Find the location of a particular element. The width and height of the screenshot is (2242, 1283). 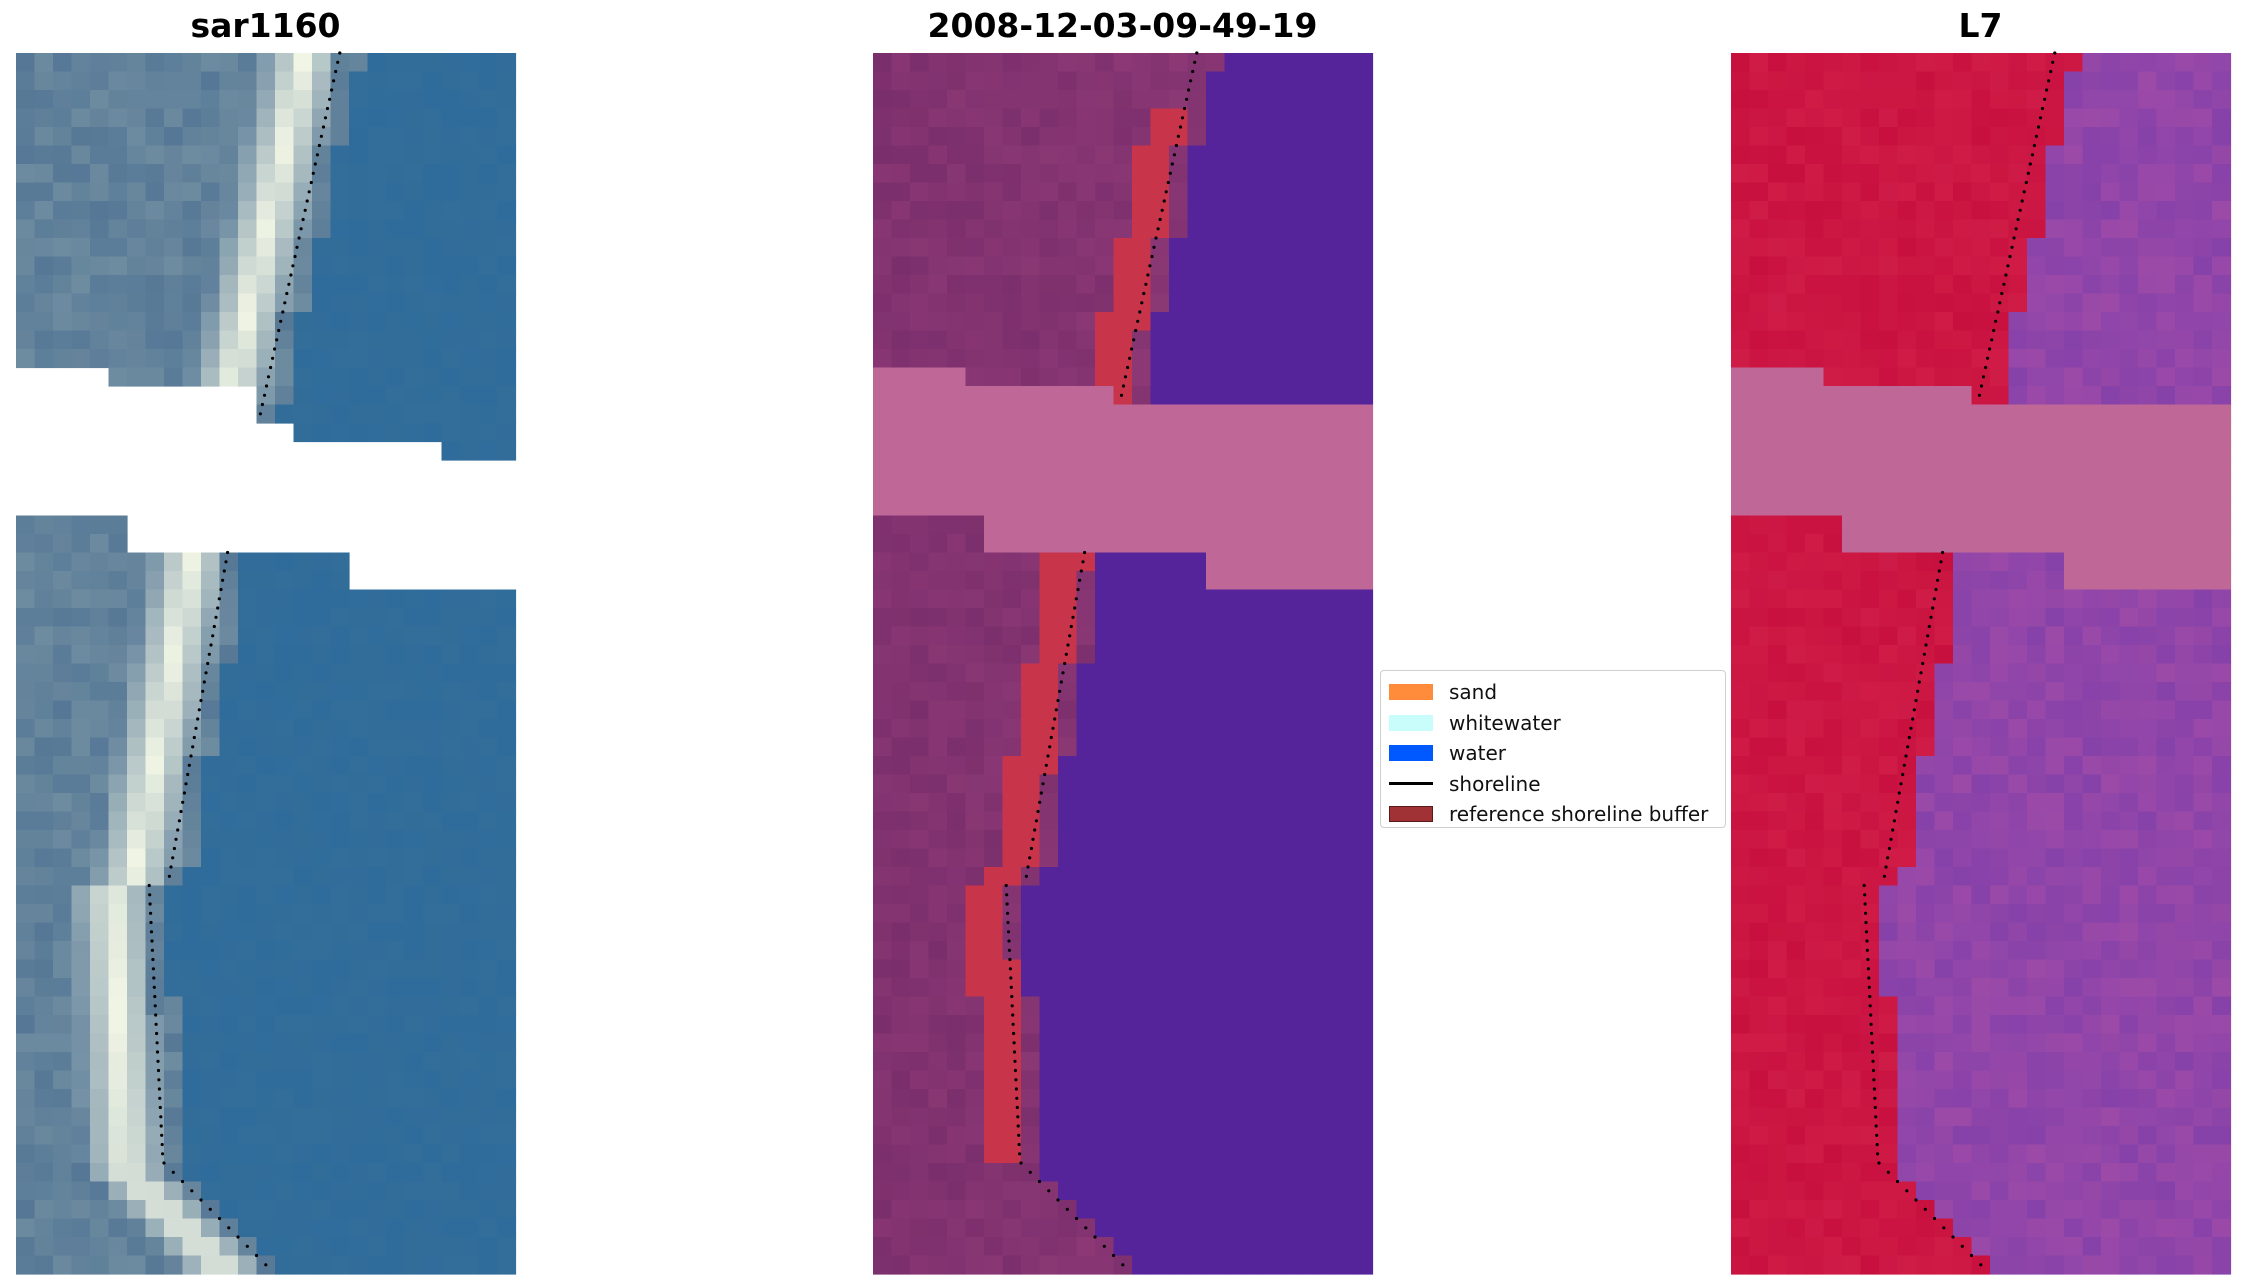

buffer-swatch is located at coordinates (1411, 814).